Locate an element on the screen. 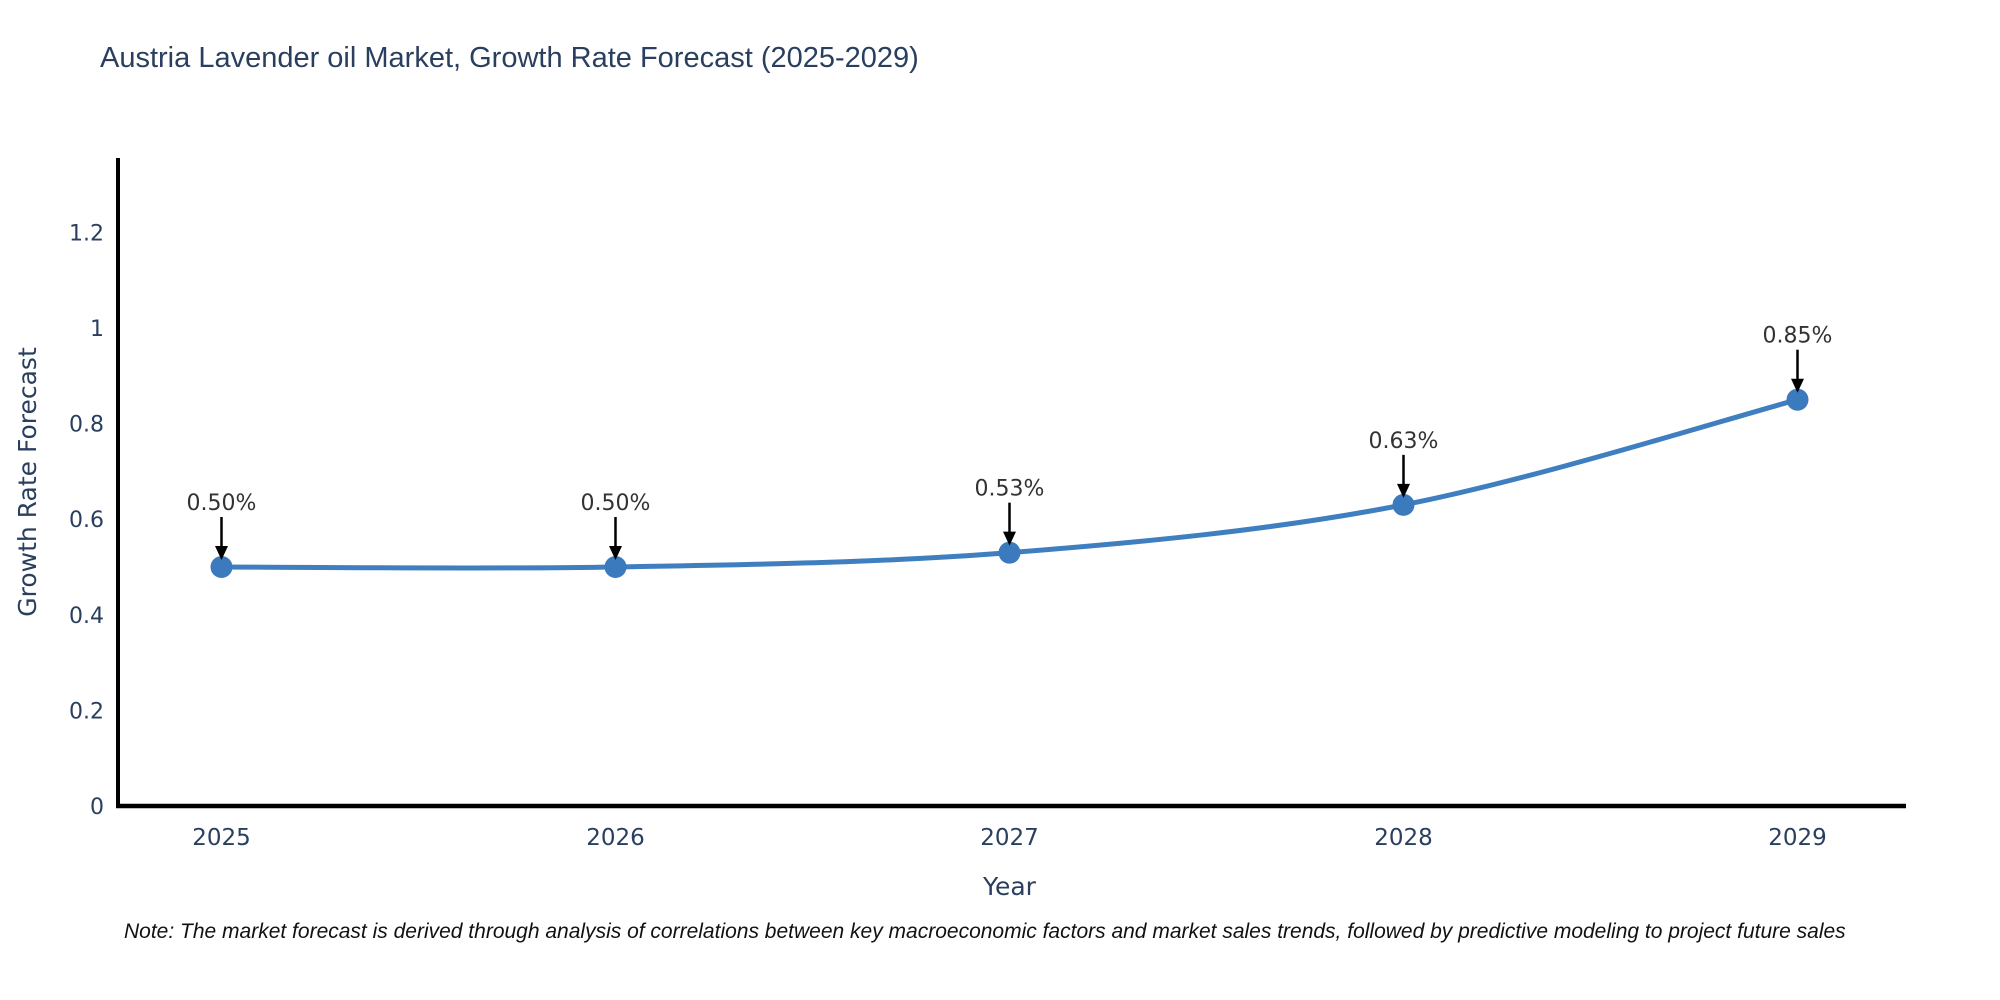 Image resolution: width=2000 pixels, height=1000 pixels. y-tick-label: 0.6 is located at coordinates (86, 520).